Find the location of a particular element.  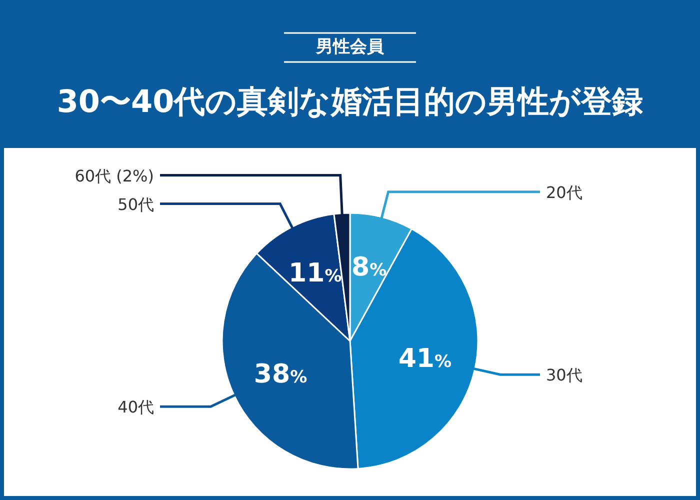

data-label: 41% is located at coordinates (425, 359).